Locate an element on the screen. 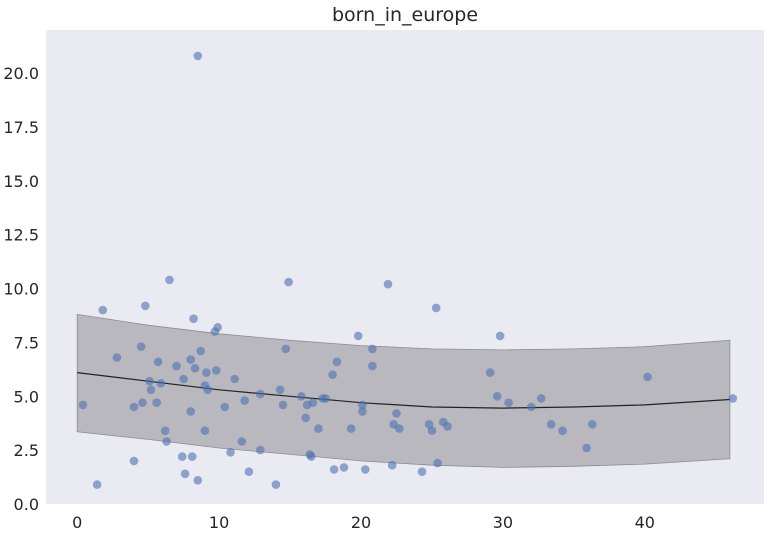 The height and width of the screenshot is (538, 770). y-axis: 0.0 2.5 5.0 7.5 10.0 12.5 15.0 17.5 20.0 is located at coordinates (21, 289).